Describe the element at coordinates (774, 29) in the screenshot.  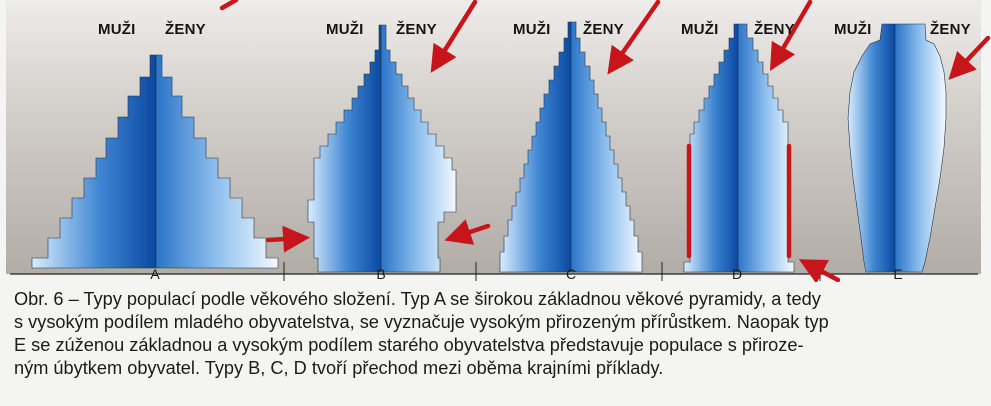
I see `header-women-d: ŽENY` at that location.